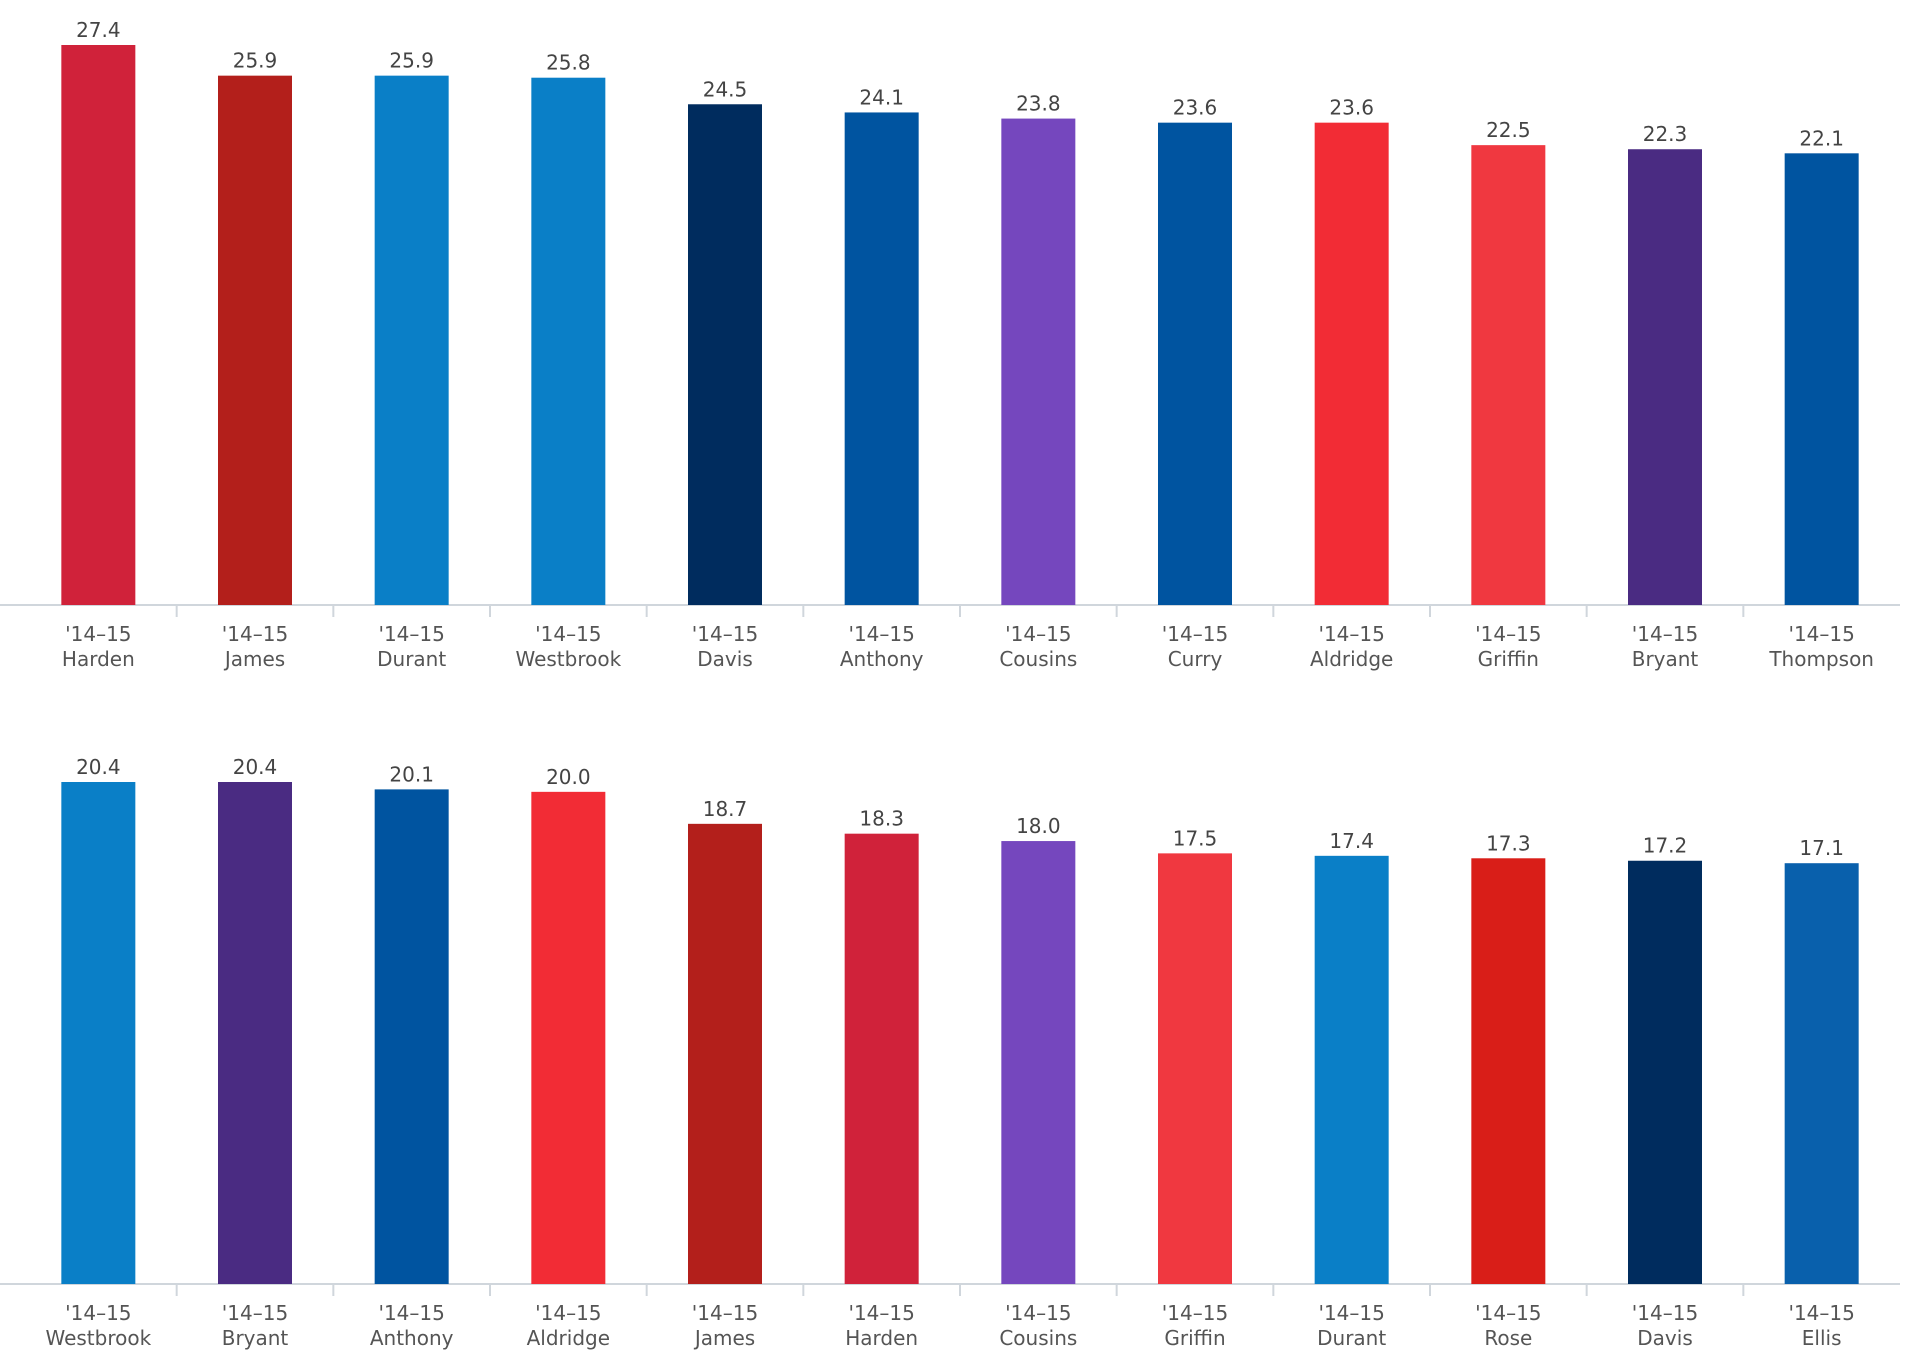  Describe the element at coordinates (98, 30) in the screenshot. I see `data-label: 27.4` at that location.